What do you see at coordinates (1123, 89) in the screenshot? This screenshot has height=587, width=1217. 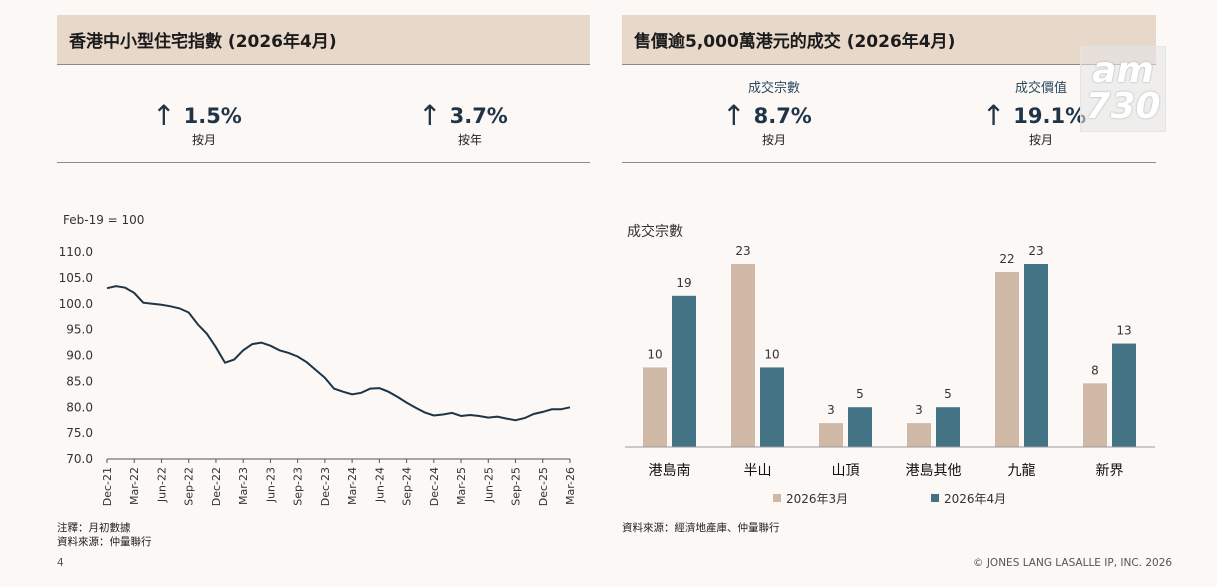 I see `am730-logo: am 730` at bounding box center [1123, 89].